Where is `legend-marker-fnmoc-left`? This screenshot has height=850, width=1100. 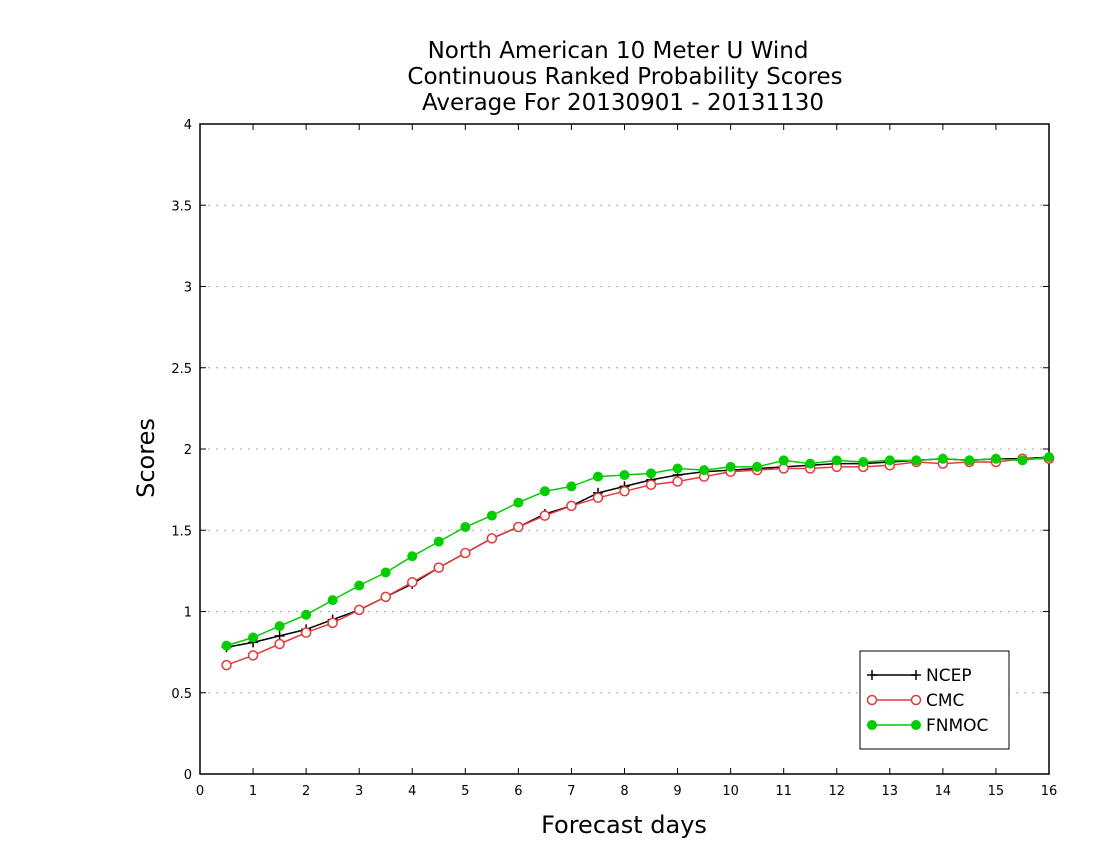 legend-marker-fnmoc-left is located at coordinates (872, 725).